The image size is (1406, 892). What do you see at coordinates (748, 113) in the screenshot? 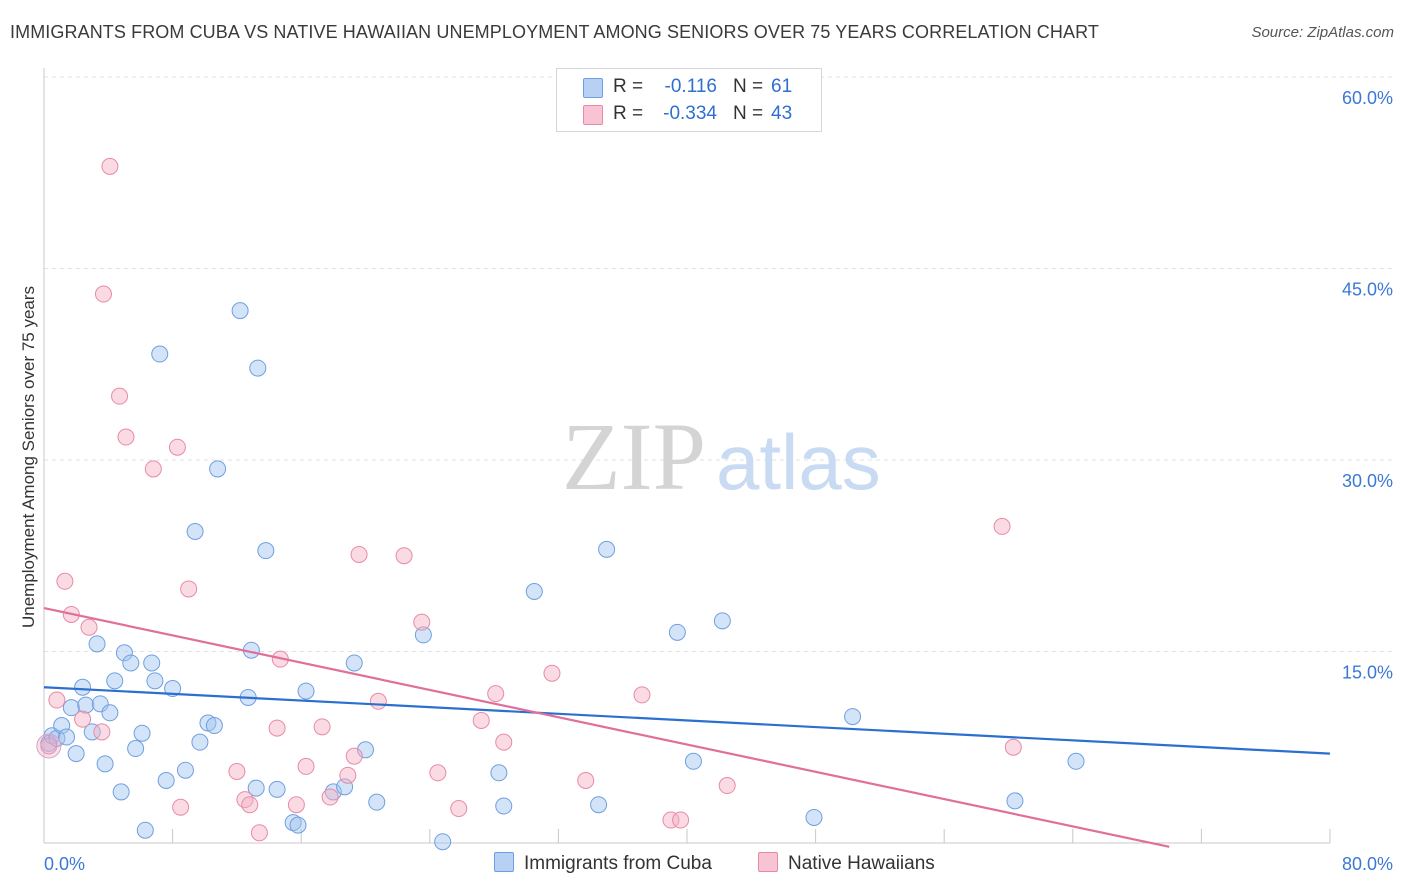
I see `legend-n-label: N =` at bounding box center [748, 113].